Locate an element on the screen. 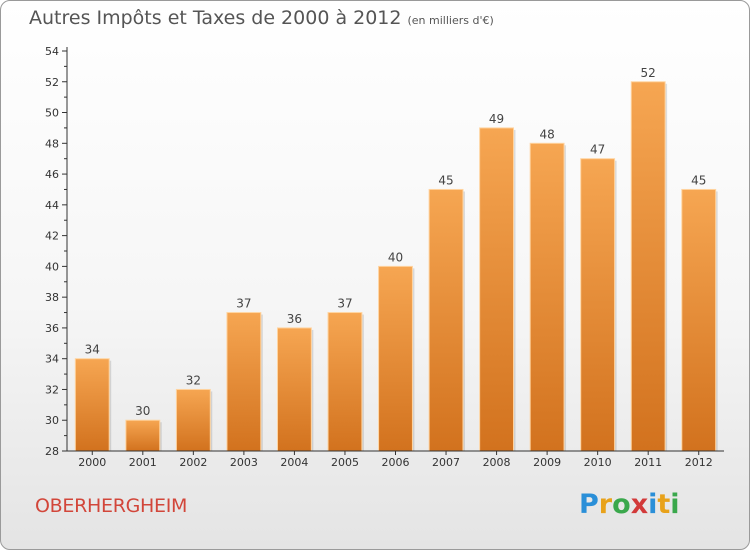 Image resolution: width=750 pixels, height=550 pixels. x-tick-label: 2004 is located at coordinates (294, 462).